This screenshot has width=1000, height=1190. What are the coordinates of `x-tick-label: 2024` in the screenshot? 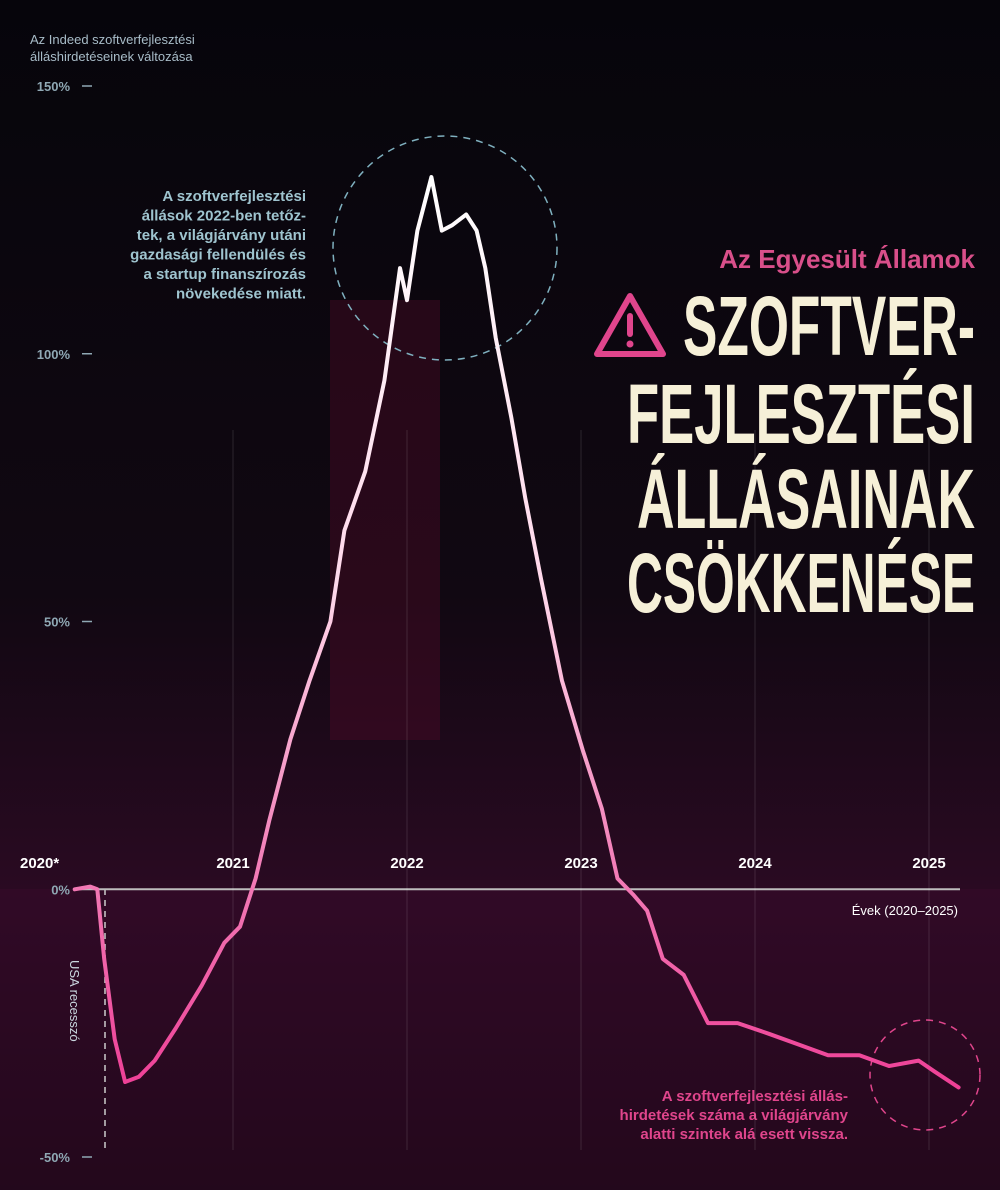 It's located at (755, 863).